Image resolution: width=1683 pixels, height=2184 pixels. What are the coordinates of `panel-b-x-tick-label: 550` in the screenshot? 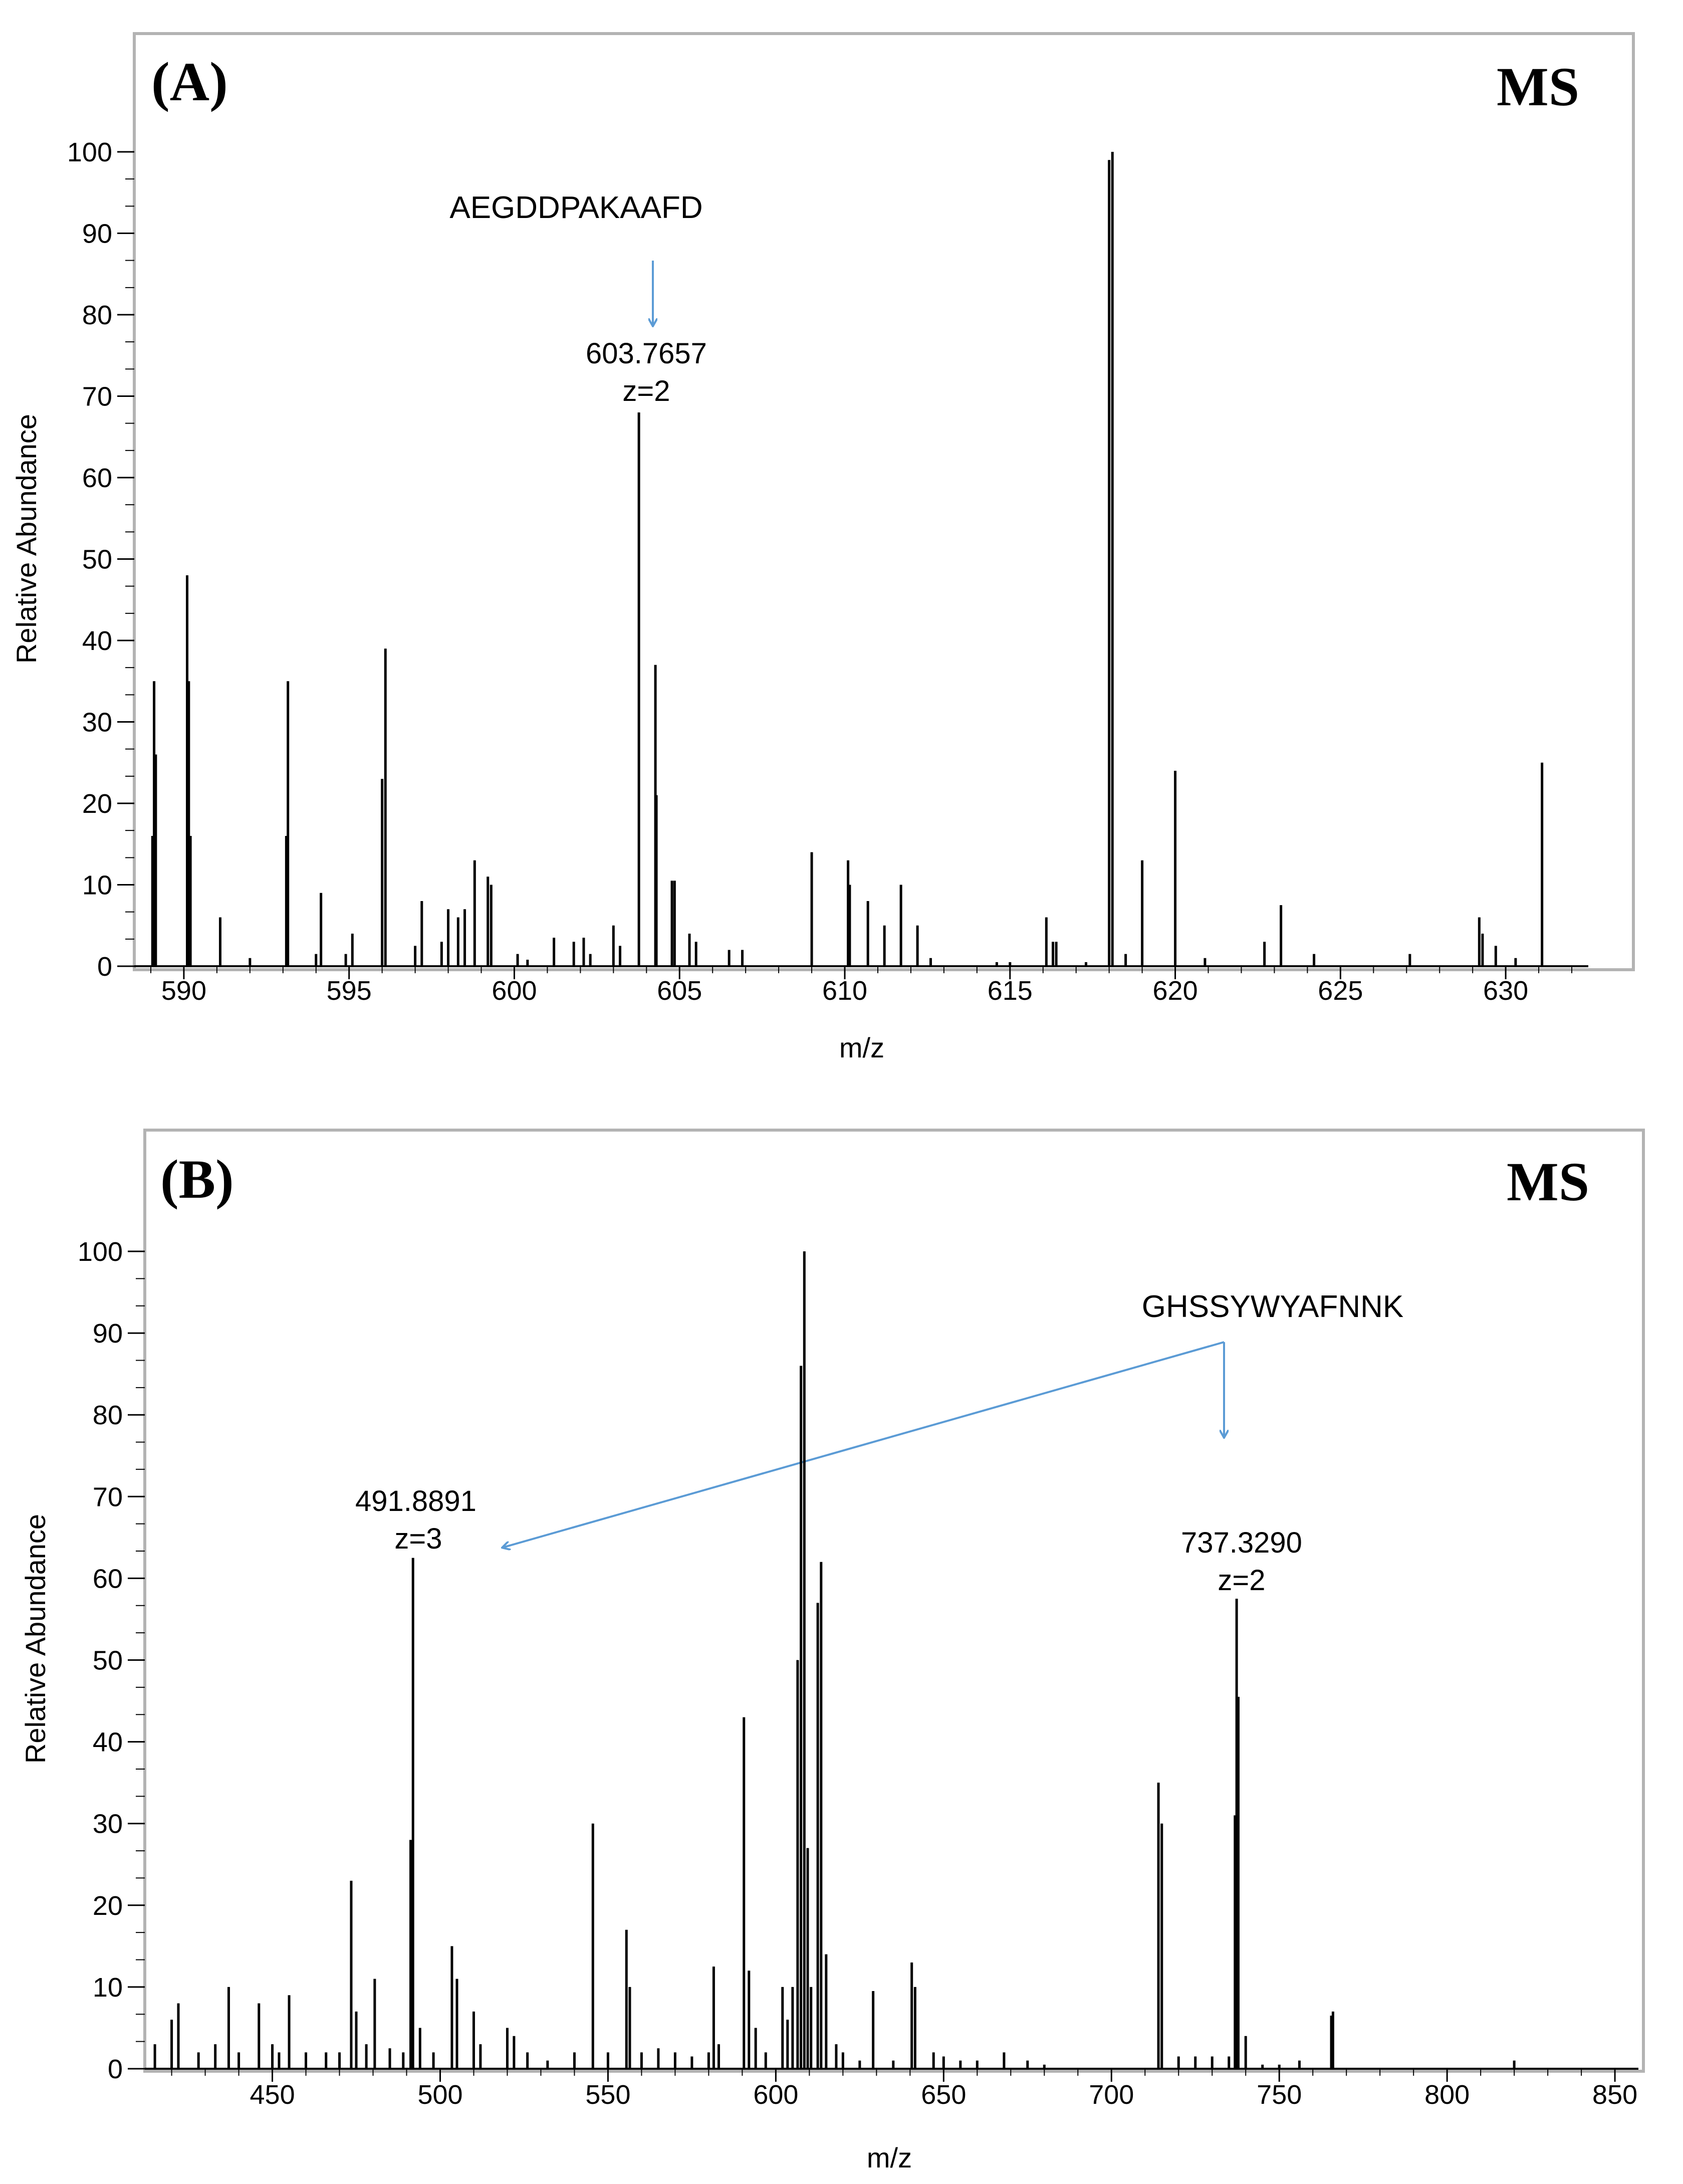 It's located at (607, 2095).